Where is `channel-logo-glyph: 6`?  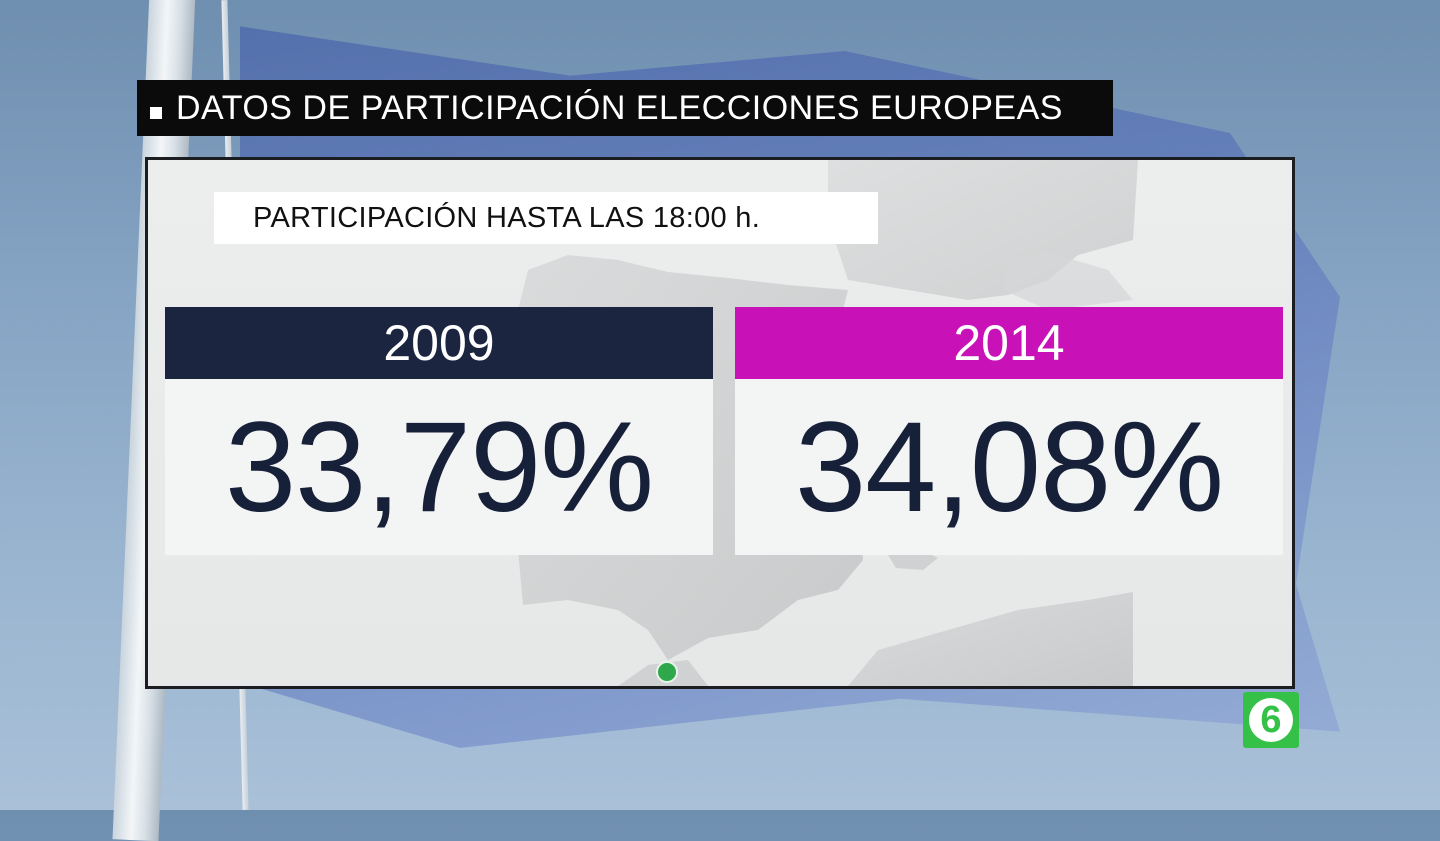 channel-logo-glyph: 6 is located at coordinates (1271, 720).